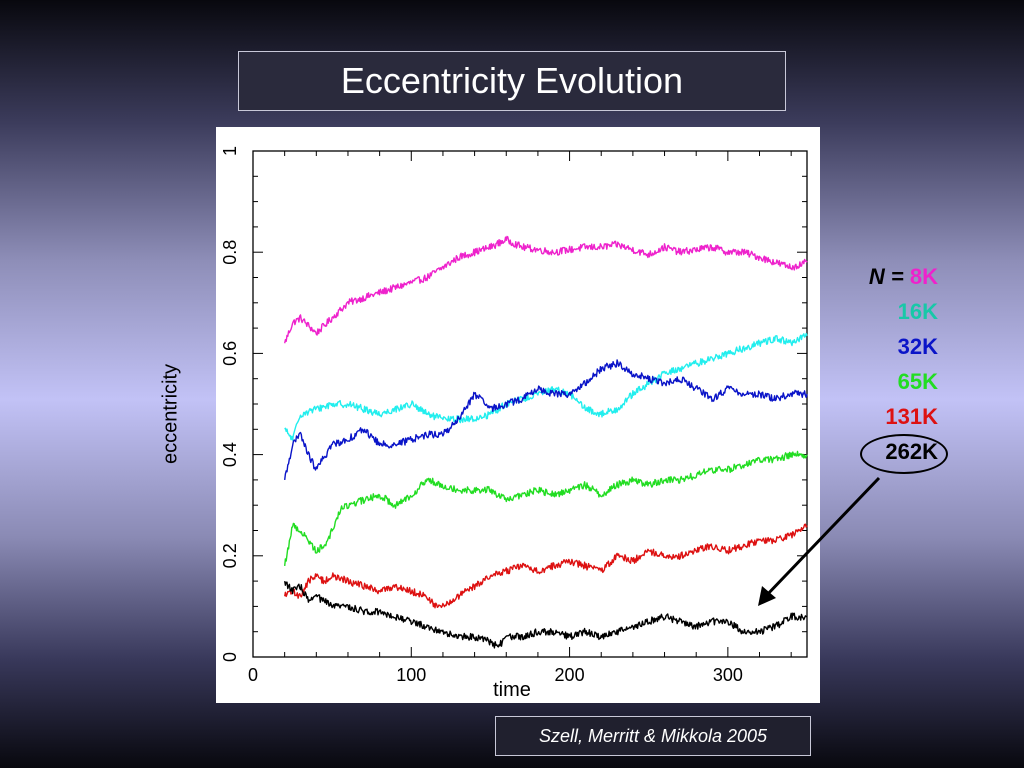  I want to click on legend-row-131k: 131K, so click(911, 417).